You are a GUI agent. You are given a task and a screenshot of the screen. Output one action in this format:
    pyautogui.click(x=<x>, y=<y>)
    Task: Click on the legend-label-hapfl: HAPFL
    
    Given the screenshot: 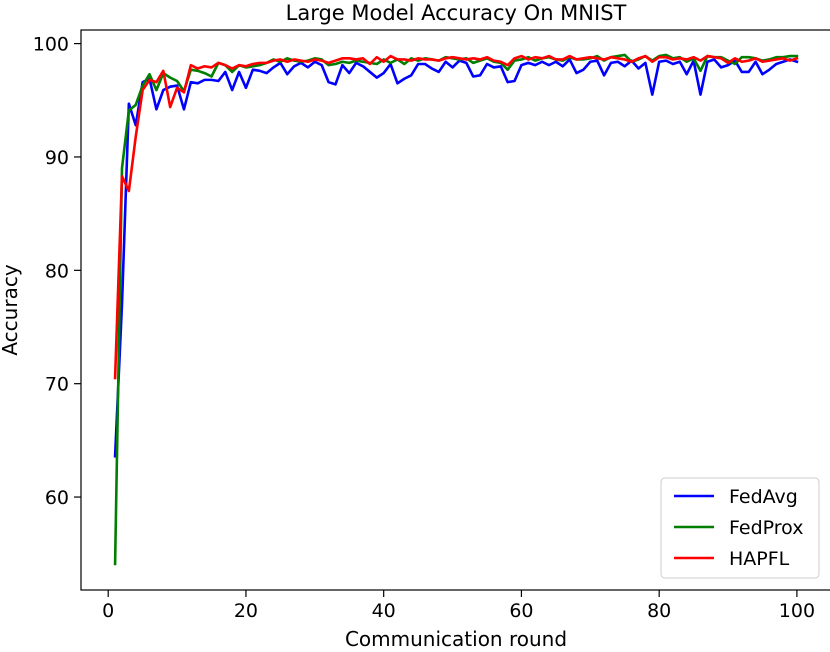 What is the action you would take?
    pyautogui.click(x=759, y=559)
    